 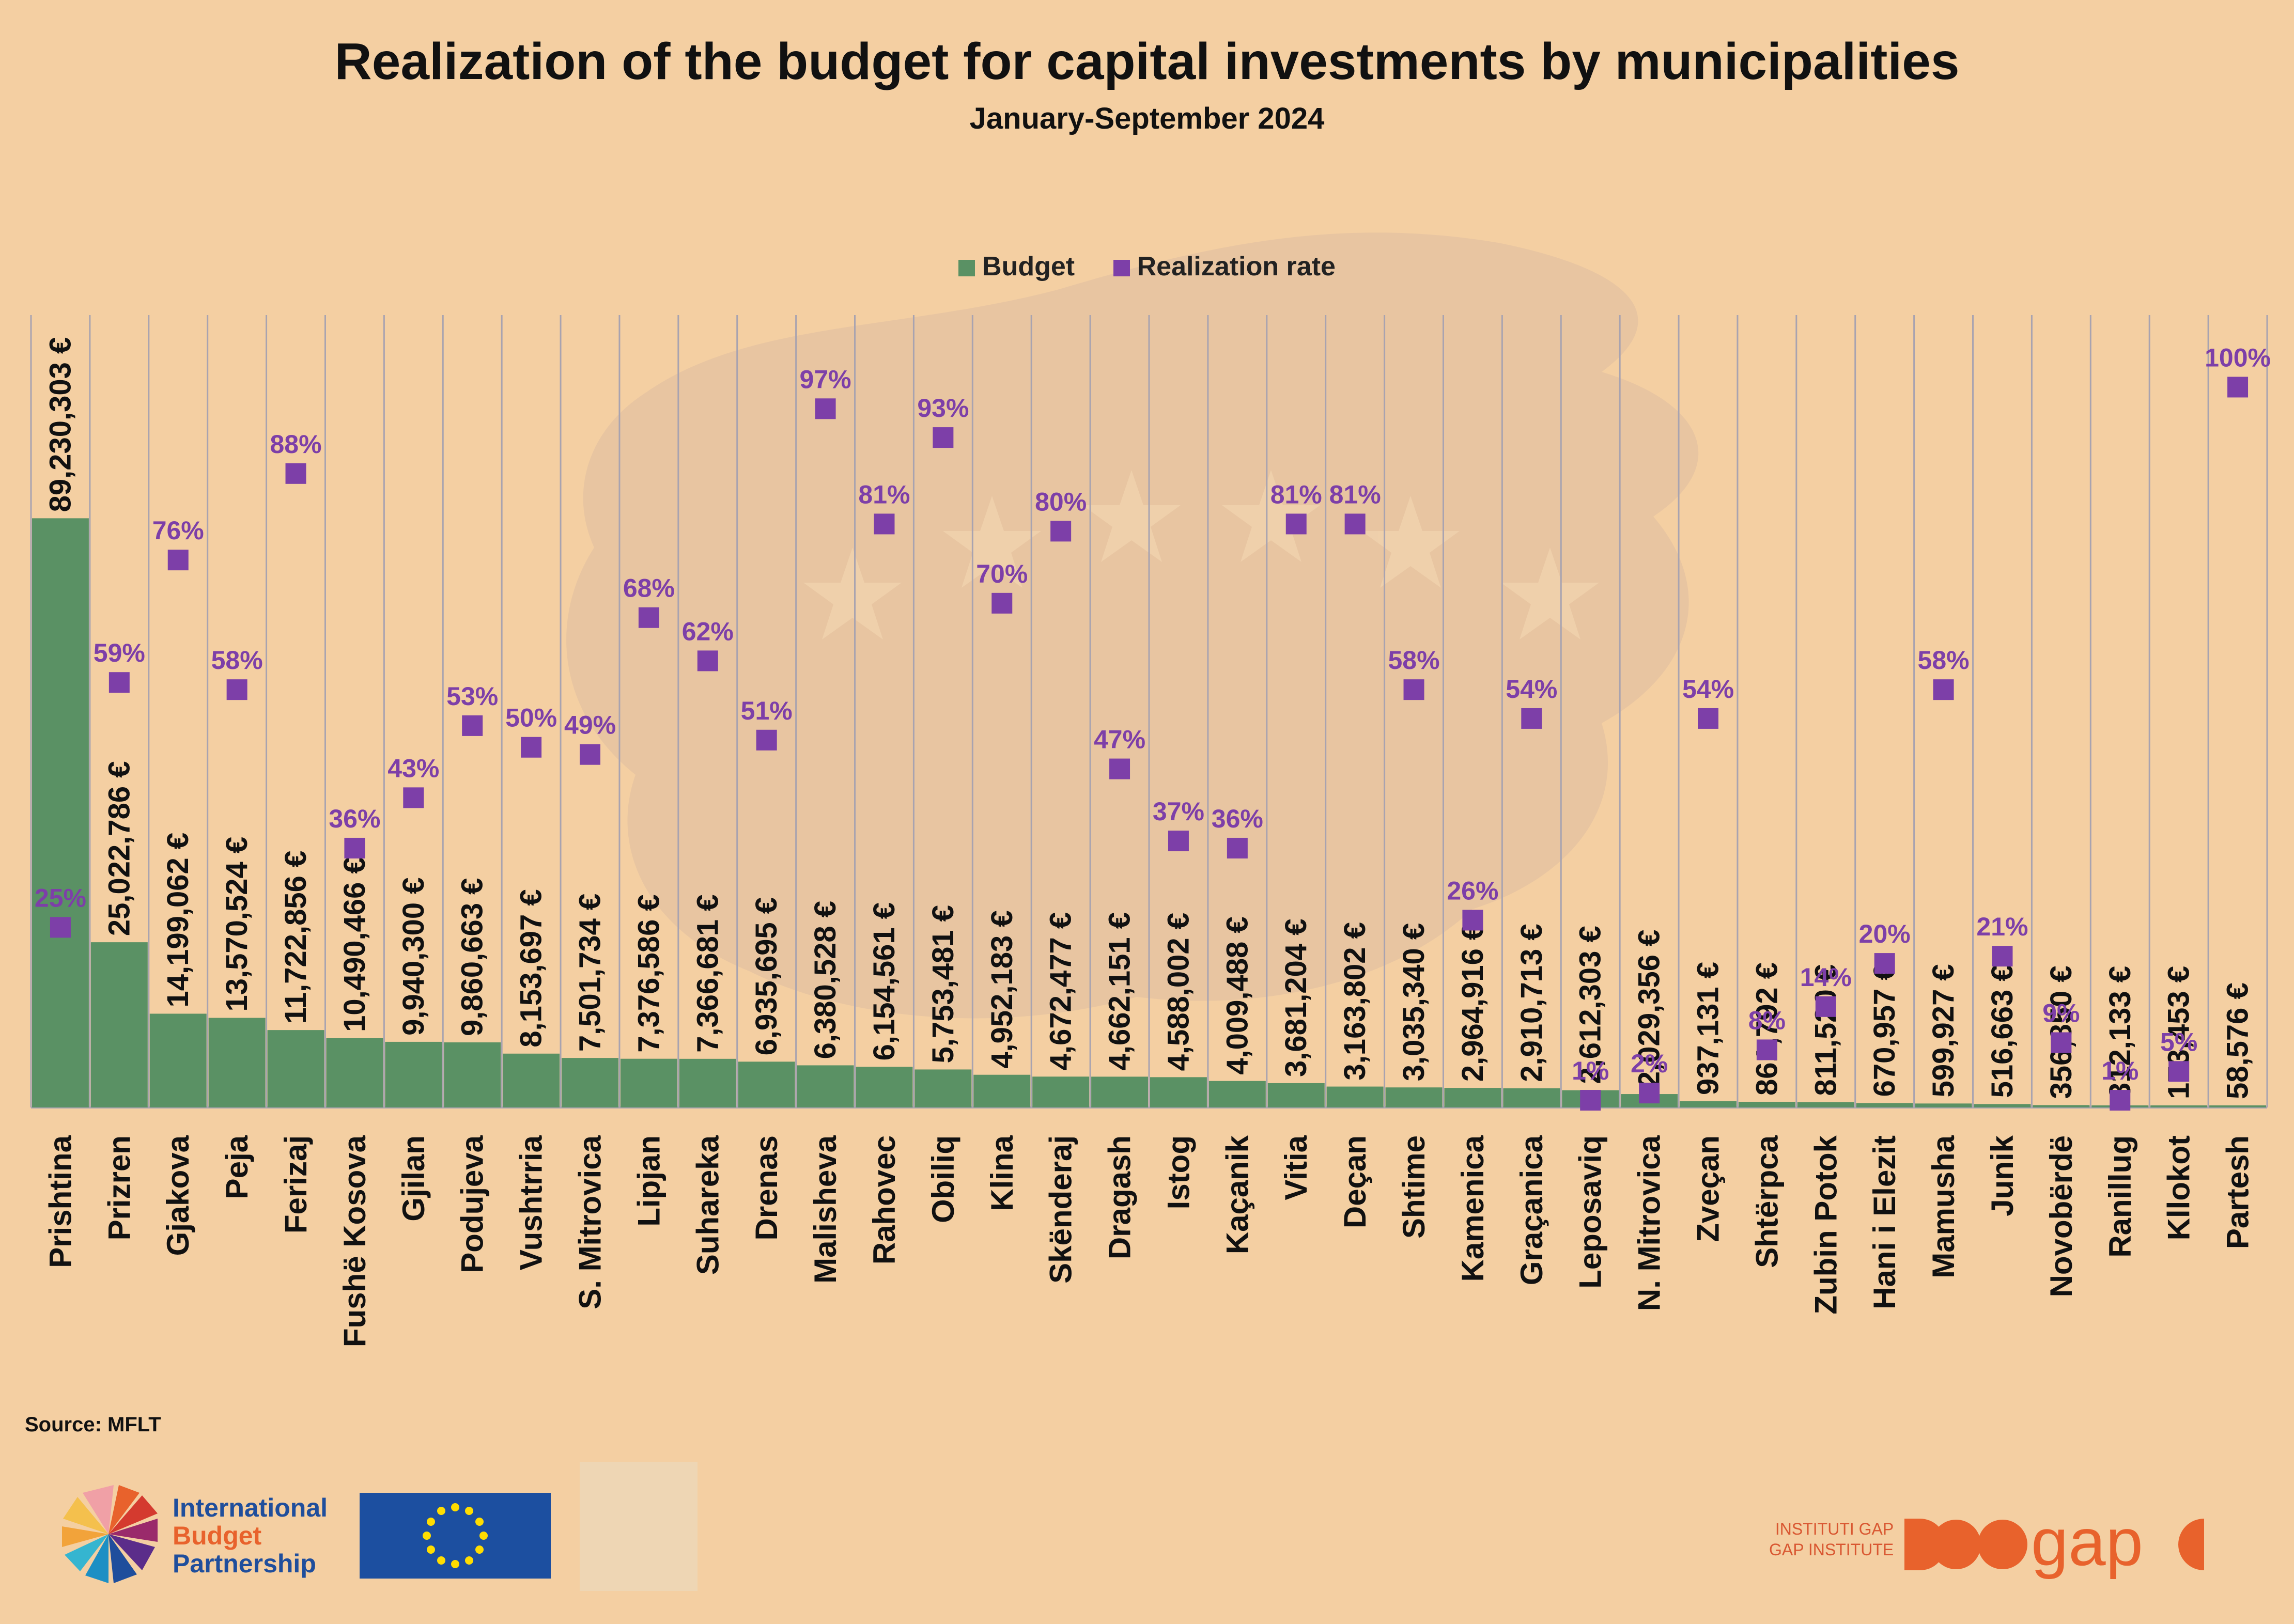 I want to click on x-tick-label: Podujeva, so click(x=473, y=1204).